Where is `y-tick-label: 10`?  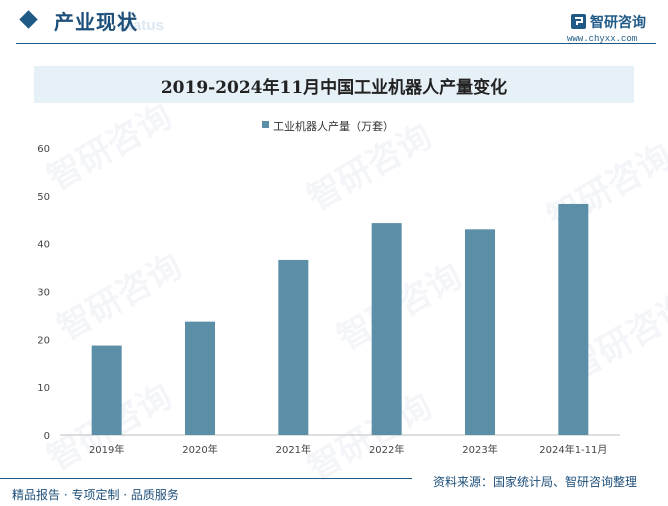 y-tick-label: 10 is located at coordinates (43, 388).